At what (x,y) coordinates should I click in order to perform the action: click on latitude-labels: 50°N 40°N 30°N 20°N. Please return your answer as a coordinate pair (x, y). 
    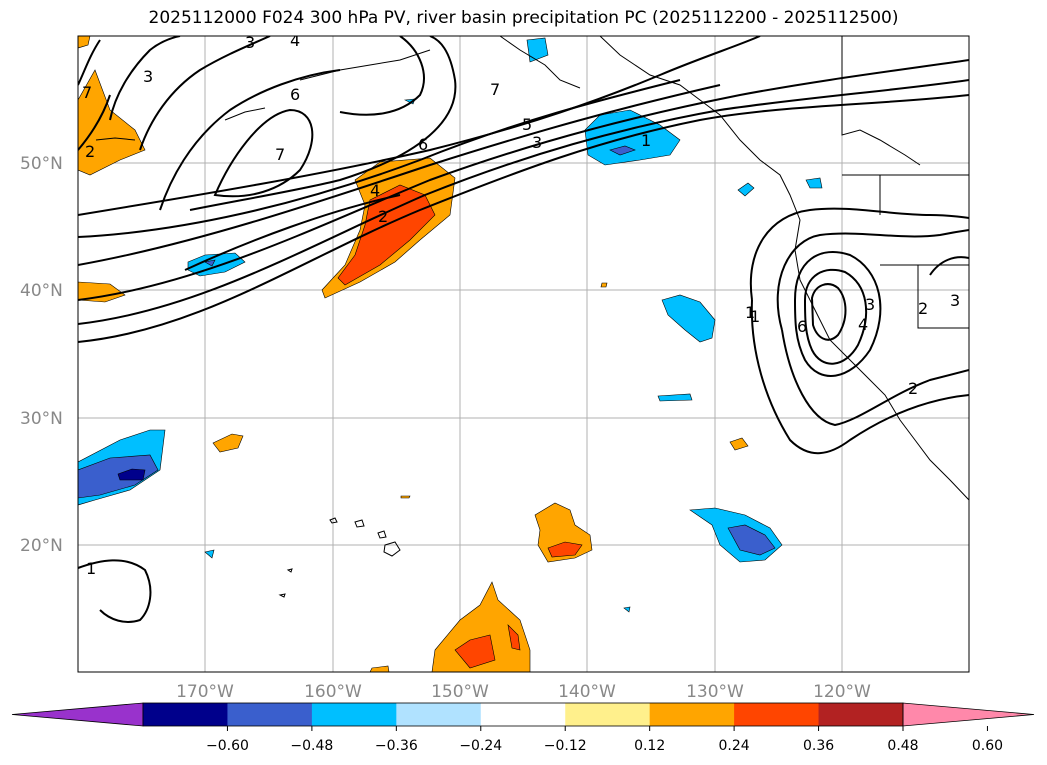
    Looking at the image, I should click on (41, 355).